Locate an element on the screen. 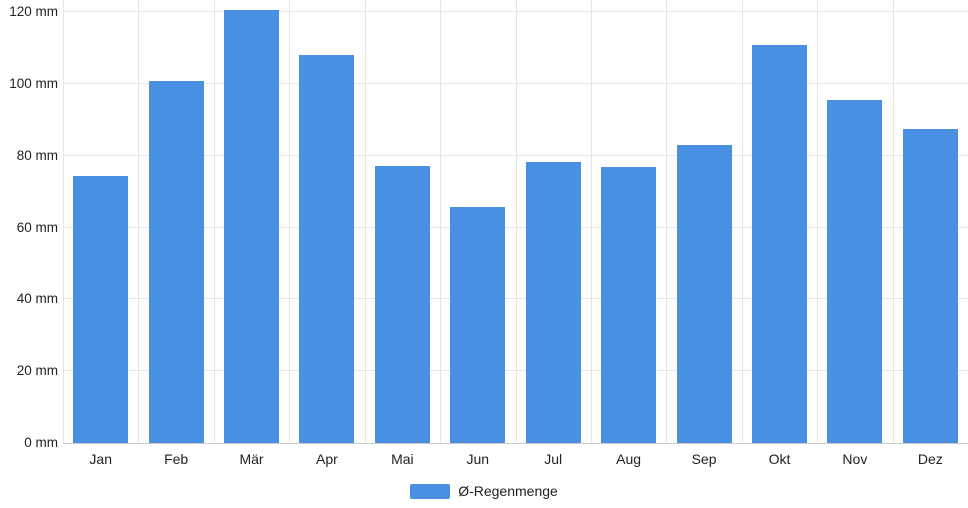 The image size is (968, 508). h-gridline-100mm is located at coordinates (515, 84).